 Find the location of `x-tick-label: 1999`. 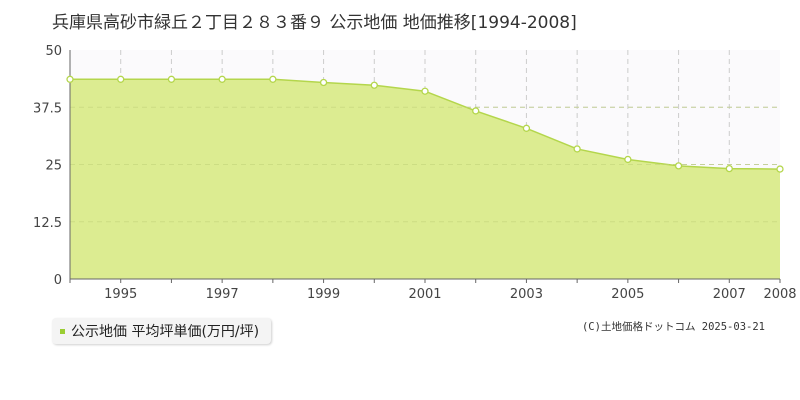

x-tick-label: 1999 is located at coordinates (323, 294).